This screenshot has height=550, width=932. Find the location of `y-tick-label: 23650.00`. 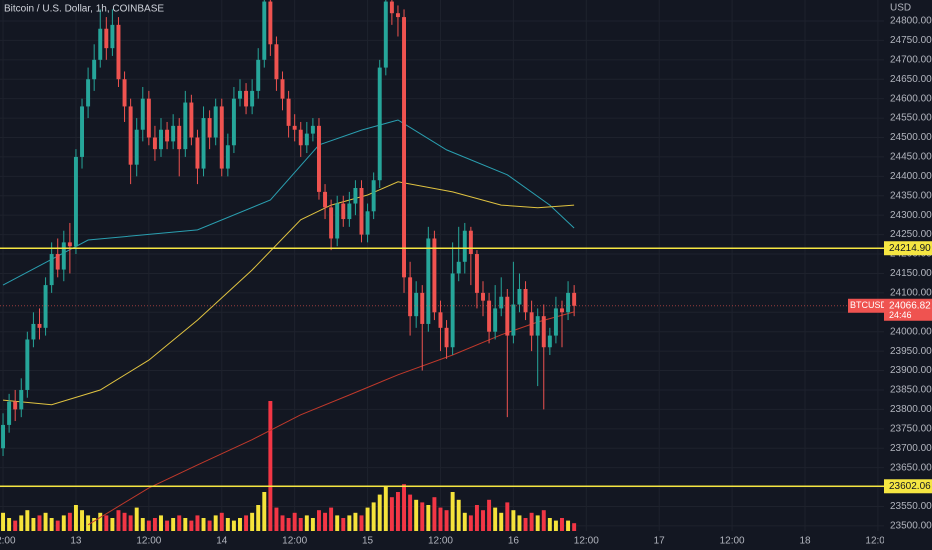

y-tick-label: 23650.00 is located at coordinates (911, 467).